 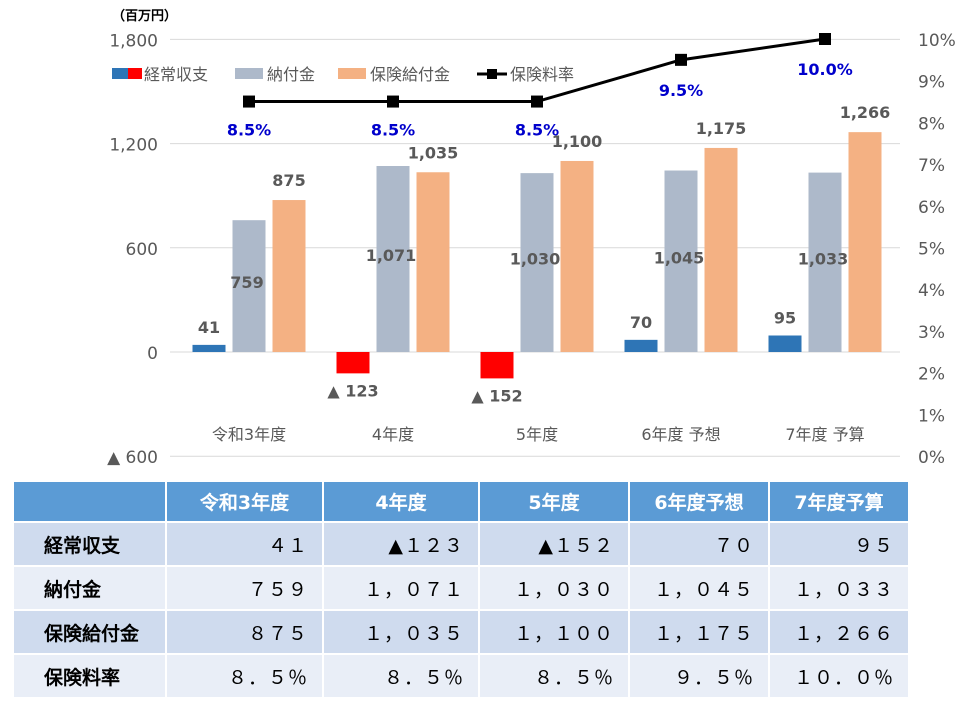 I want to click on row-label: 保険給付金, so click(x=89, y=632).